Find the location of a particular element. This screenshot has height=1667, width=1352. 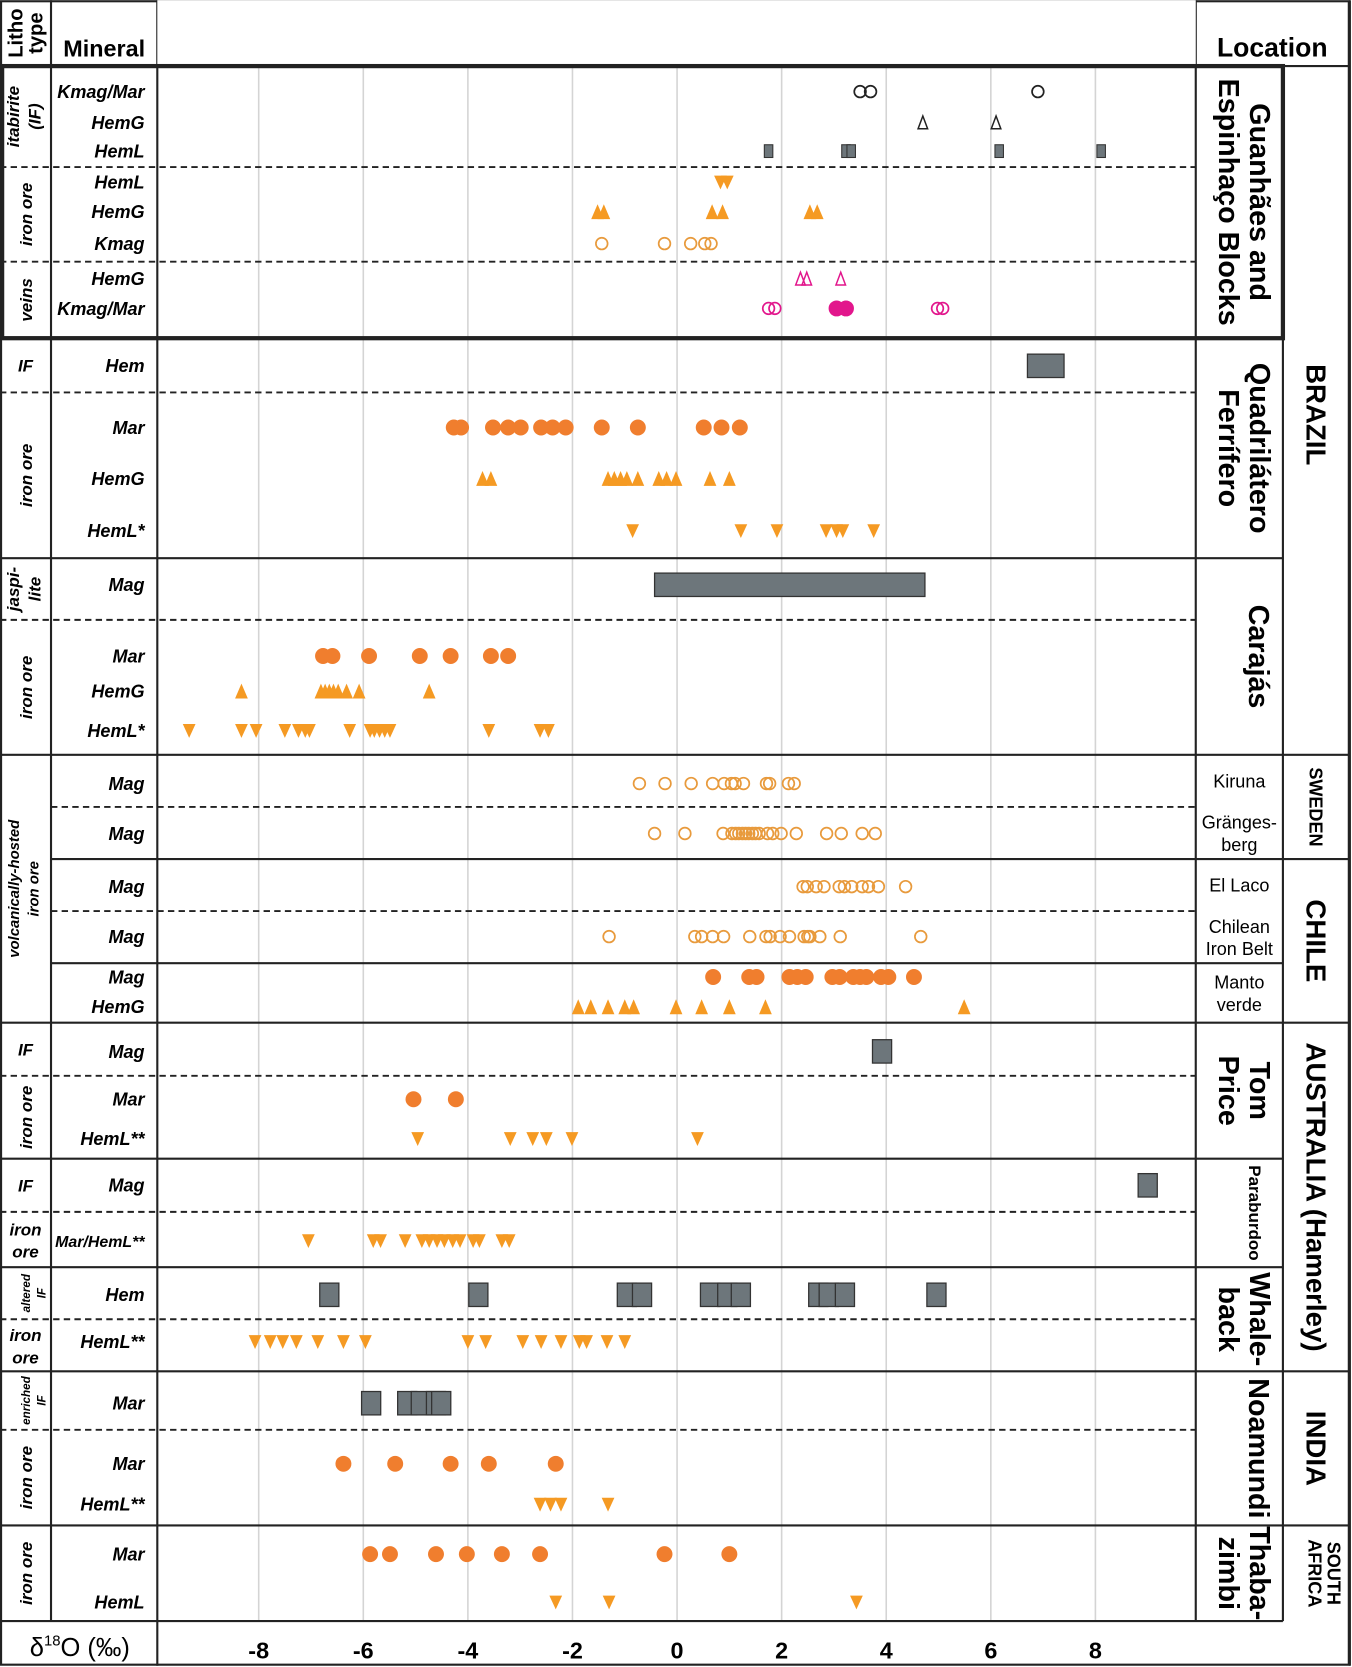

litho-label-line: jaspi- is located at coordinates (13, 589).